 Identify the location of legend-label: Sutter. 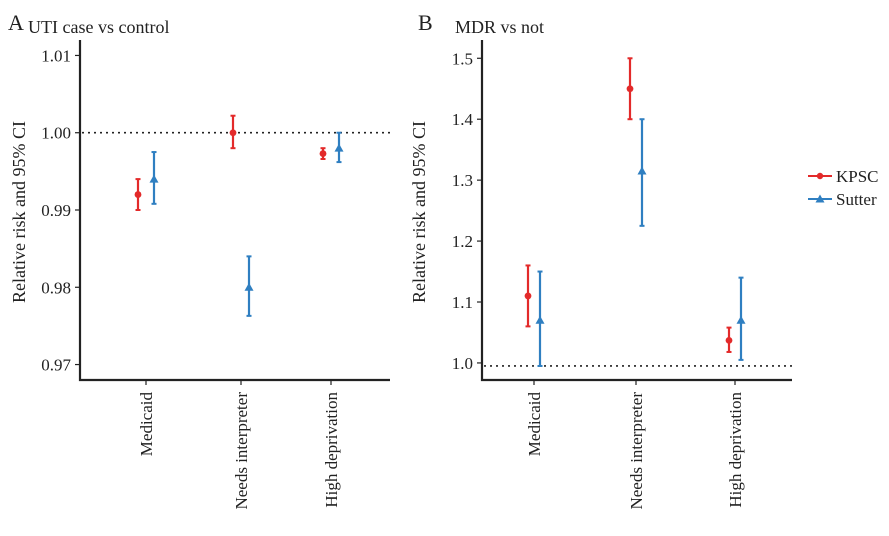
(856, 199).